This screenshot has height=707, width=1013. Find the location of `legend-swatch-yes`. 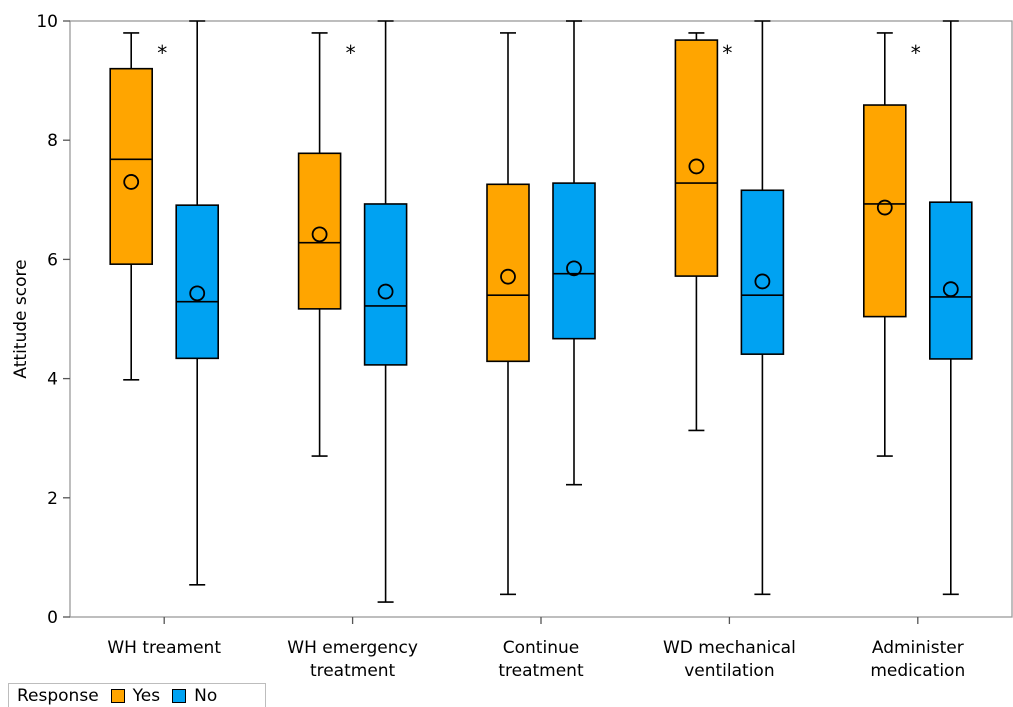

legend-swatch-yes is located at coordinates (117, 695).